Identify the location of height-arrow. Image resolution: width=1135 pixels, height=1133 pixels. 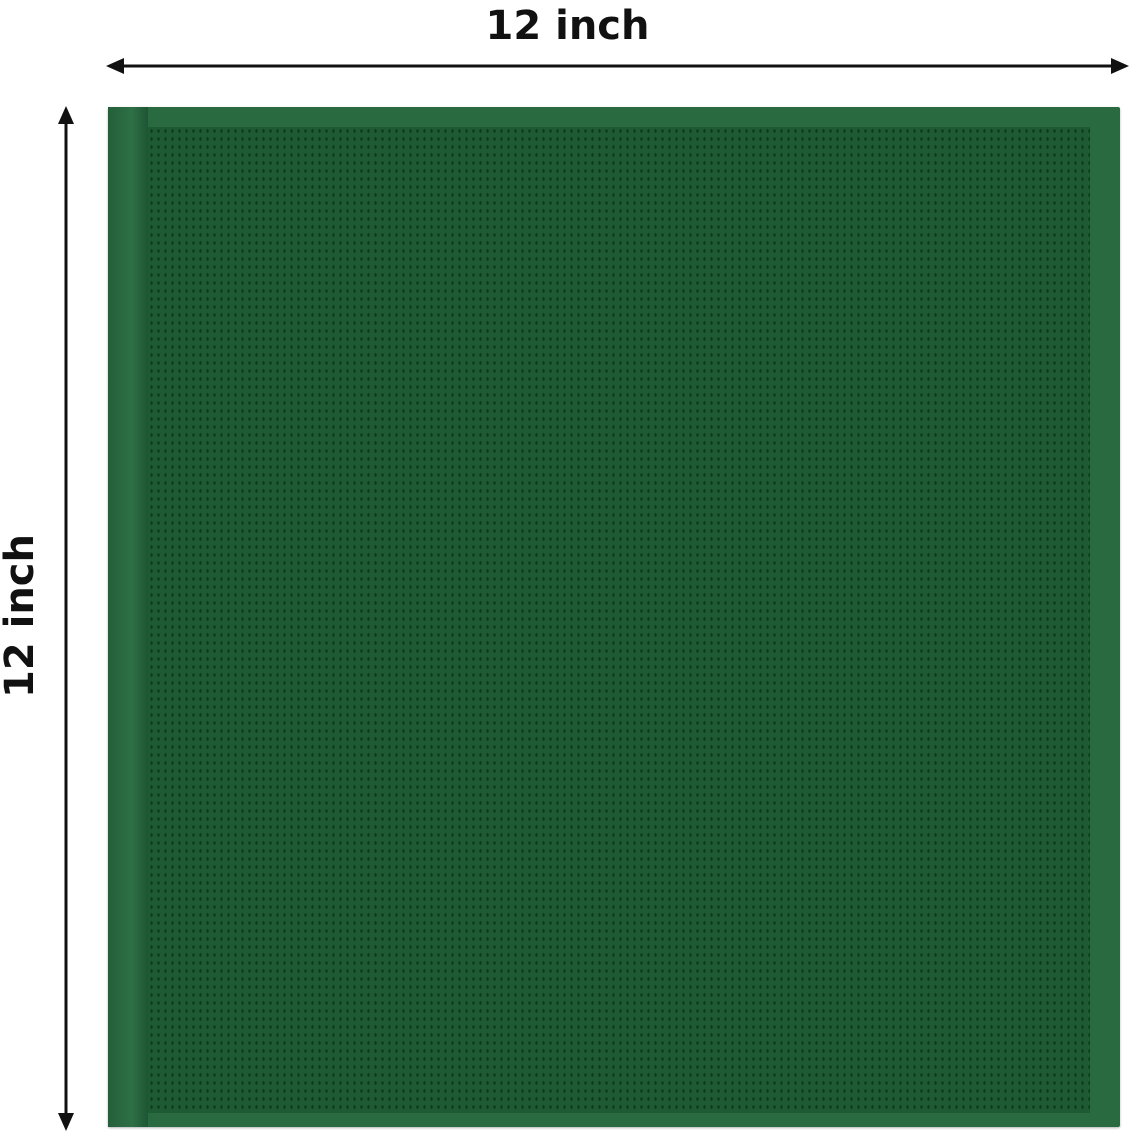
(66, 618).